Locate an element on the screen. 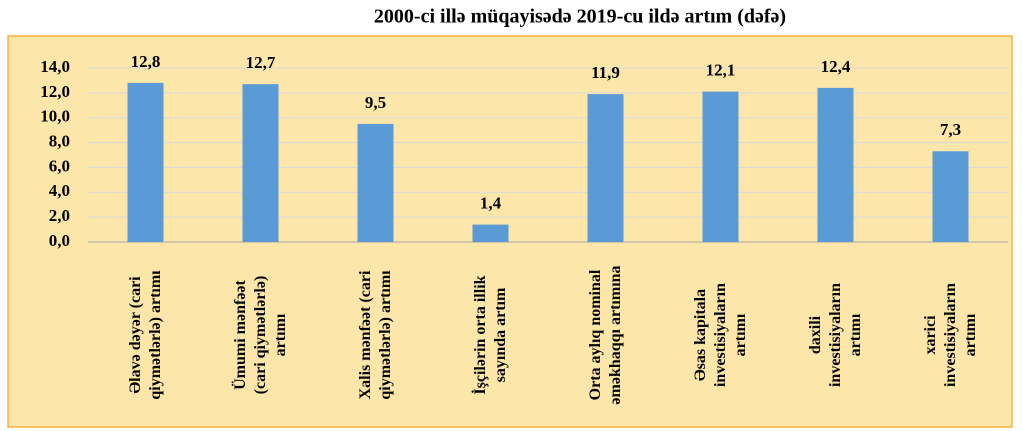  data-label: 11,9 is located at coordinates (605, 72).